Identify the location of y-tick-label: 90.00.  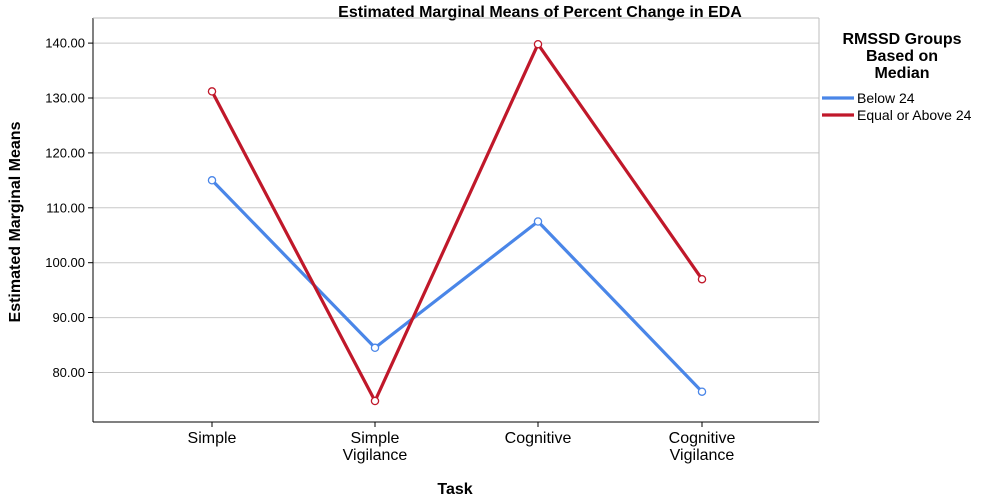
(68, 317).